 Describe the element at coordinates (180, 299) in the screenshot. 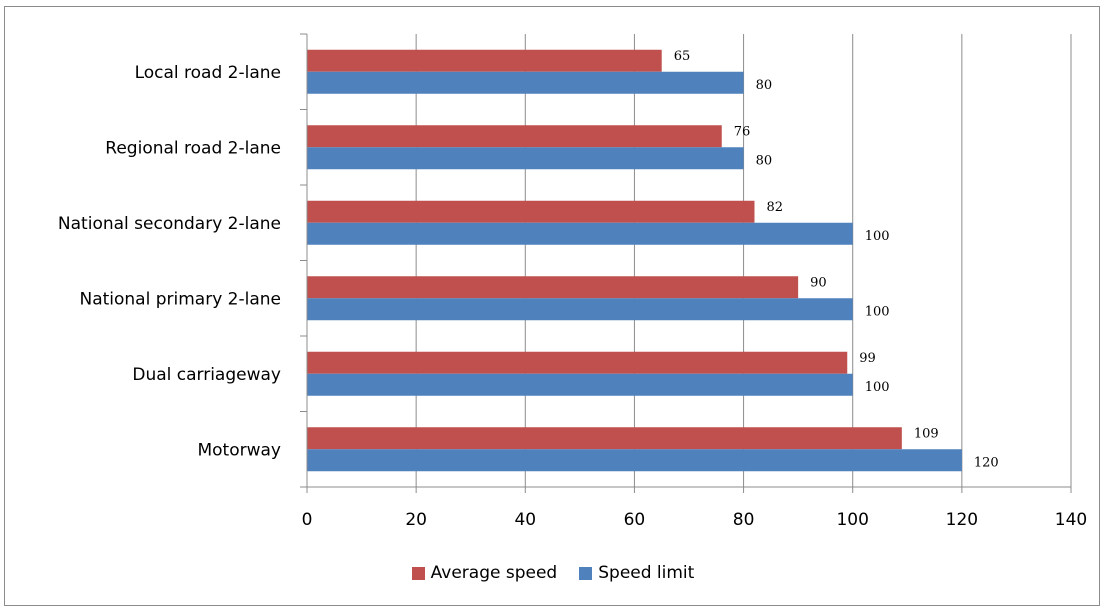

I see `category-label: National primary 2-lane` at that location.